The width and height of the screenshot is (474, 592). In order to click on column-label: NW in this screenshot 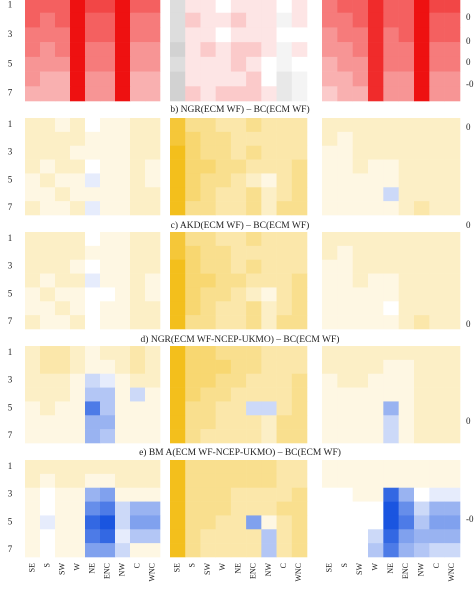, I will do `click(121, 570)`.